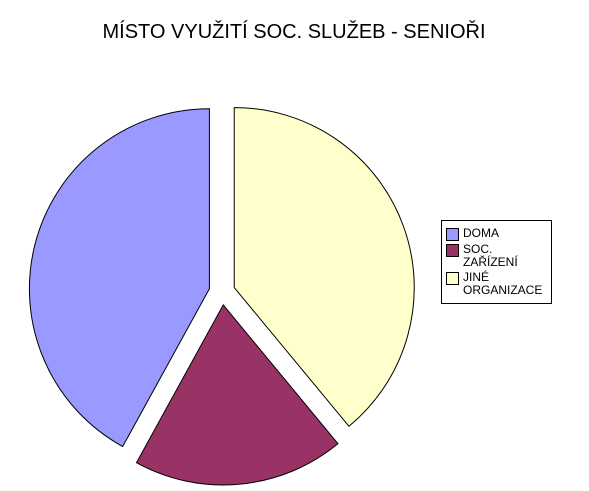 This screenshot has width=589, height=491. I want to click on legend-label: DOMA, so click(481, 233).